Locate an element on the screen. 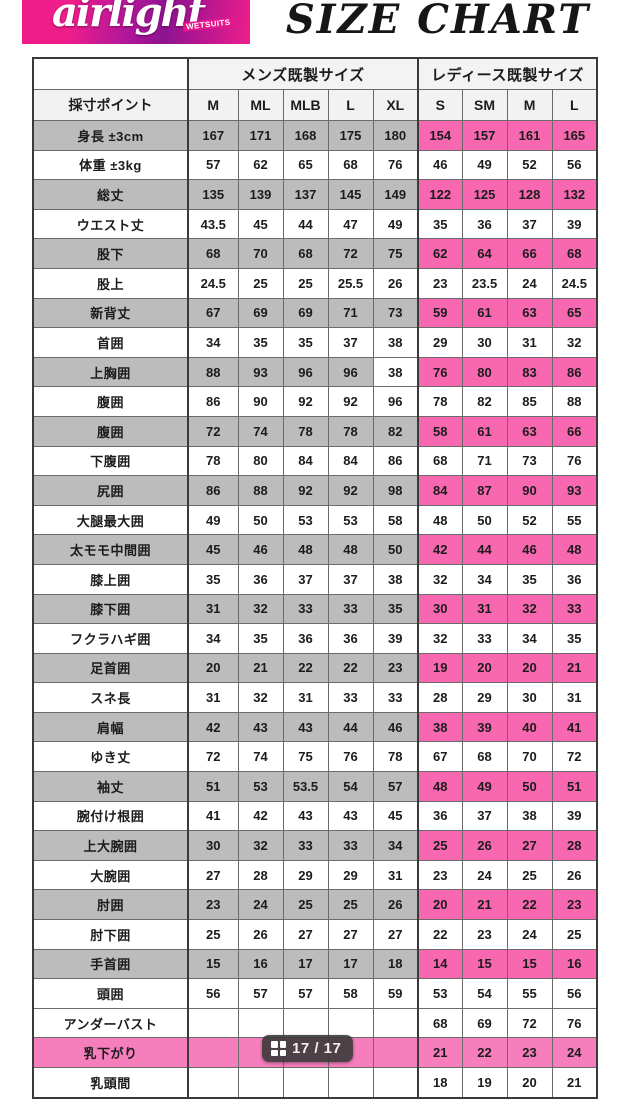 The image size is (623, 1099). cell-ladies-l: 35 is located at coordinates (574, 638).